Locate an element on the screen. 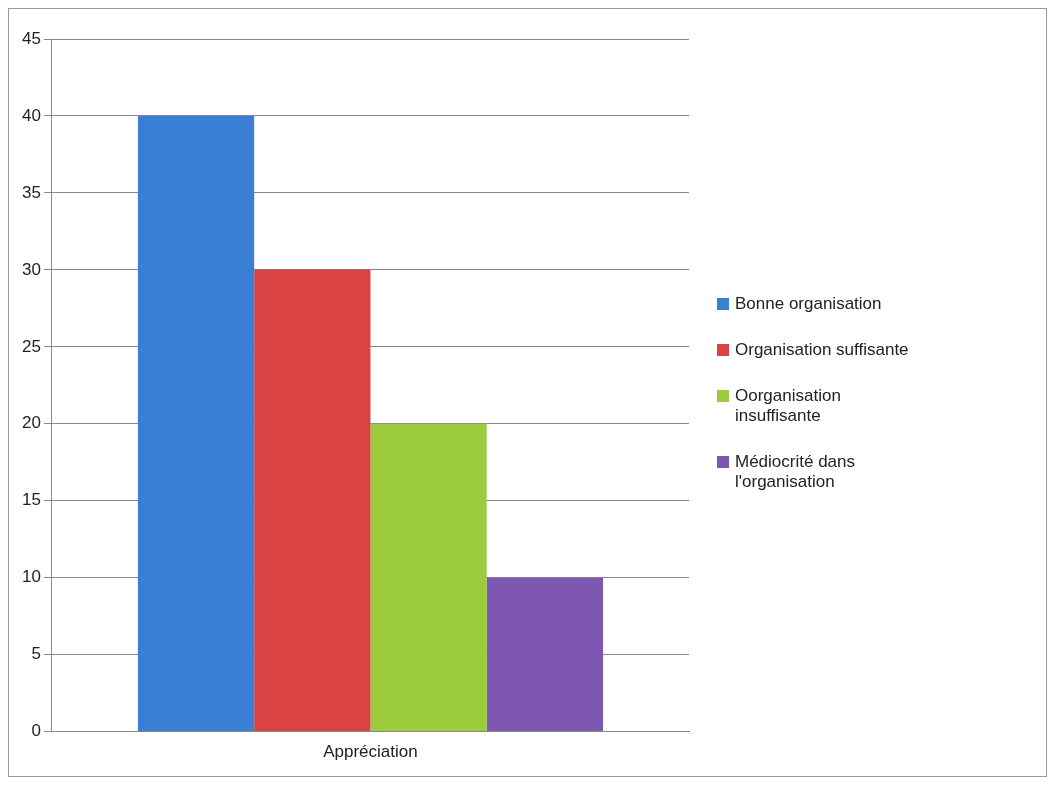 The width and height of the screenshot is (1055, 785). y-tick-label: 40 is located at coordinates (31, 115).